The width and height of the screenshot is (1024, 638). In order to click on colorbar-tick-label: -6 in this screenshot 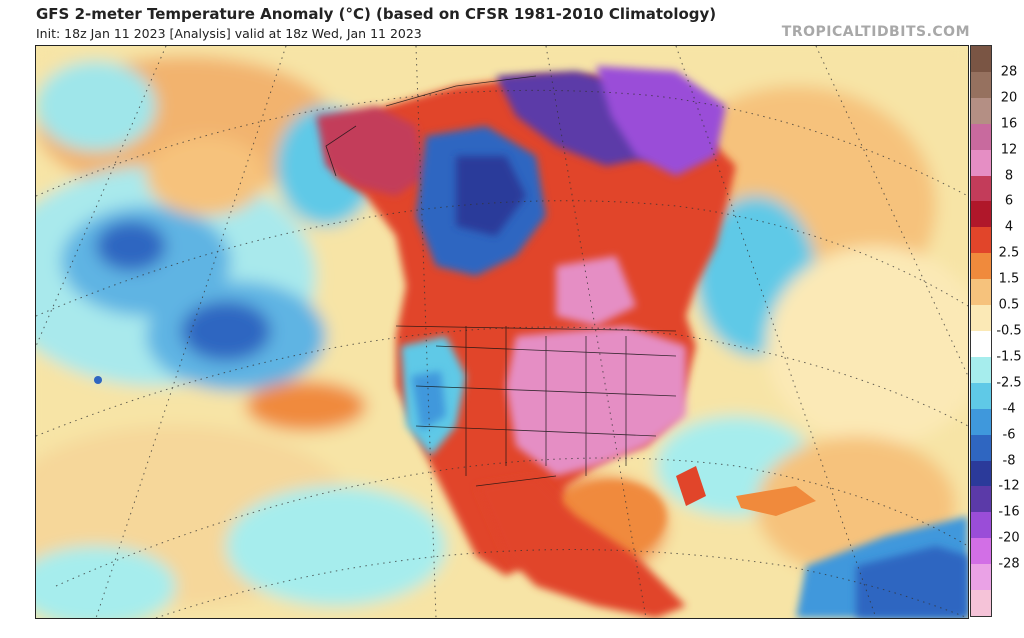, I will do `click(1009, 435)`.